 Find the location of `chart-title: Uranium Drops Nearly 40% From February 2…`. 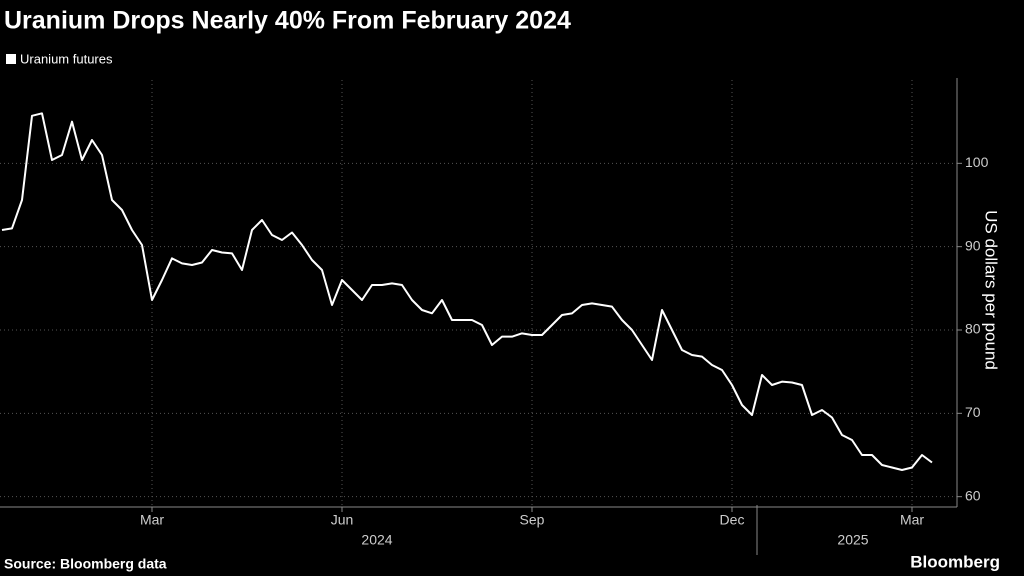

chart-title: Uranium Drops Nearly 40% From February 2… is located at coordinates (287, 21).